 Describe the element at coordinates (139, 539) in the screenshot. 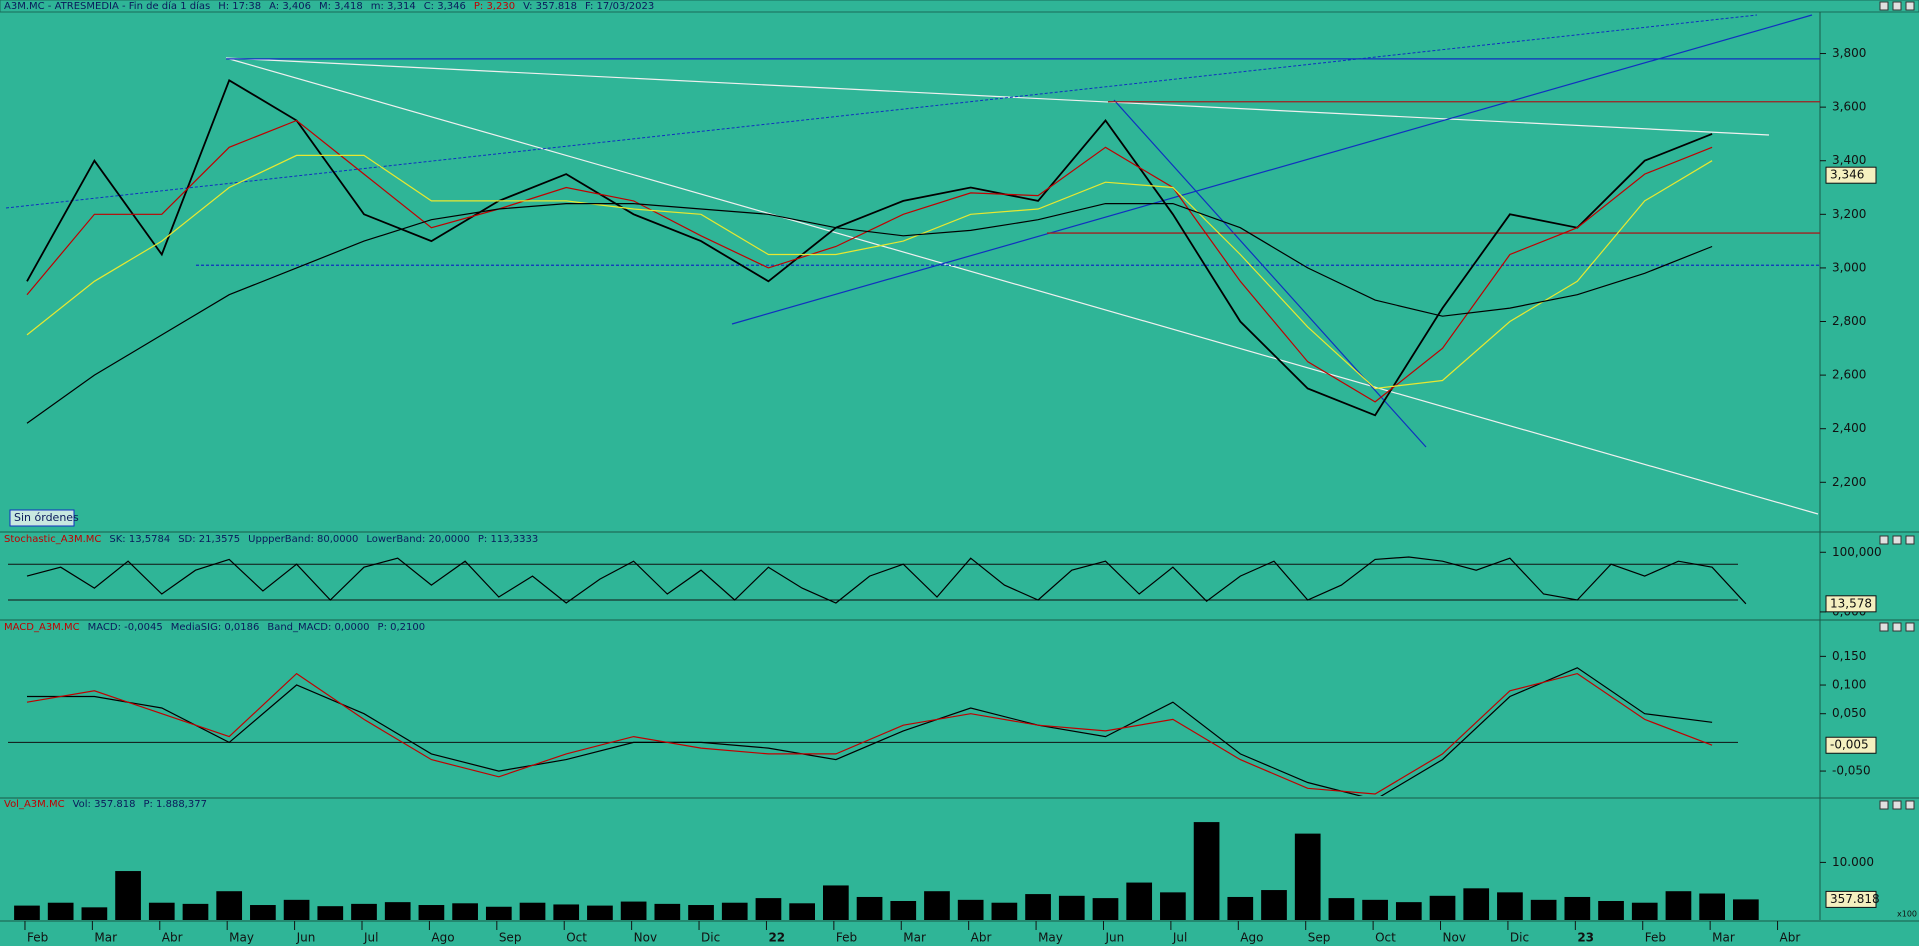

I see `header-field: SK: 13,5784` at that location.